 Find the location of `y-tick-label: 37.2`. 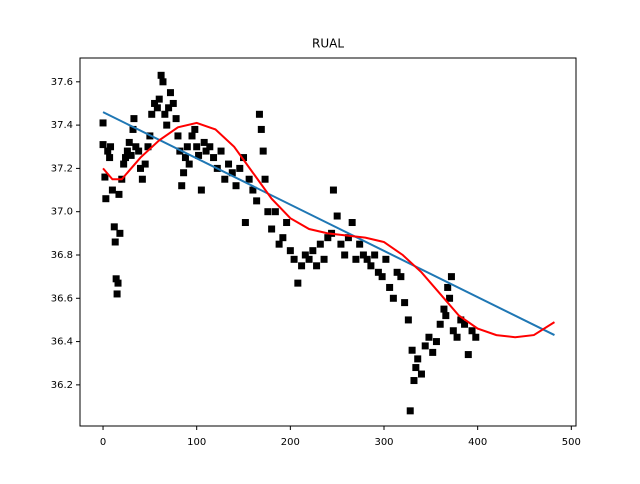

y-tick-label: 37.2 is located at coordinates (62, 168).